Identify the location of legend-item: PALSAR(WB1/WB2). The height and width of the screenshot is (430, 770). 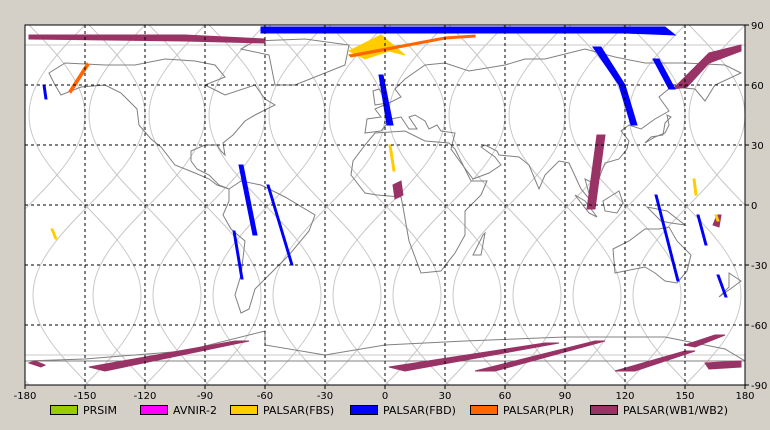
(659, 410).